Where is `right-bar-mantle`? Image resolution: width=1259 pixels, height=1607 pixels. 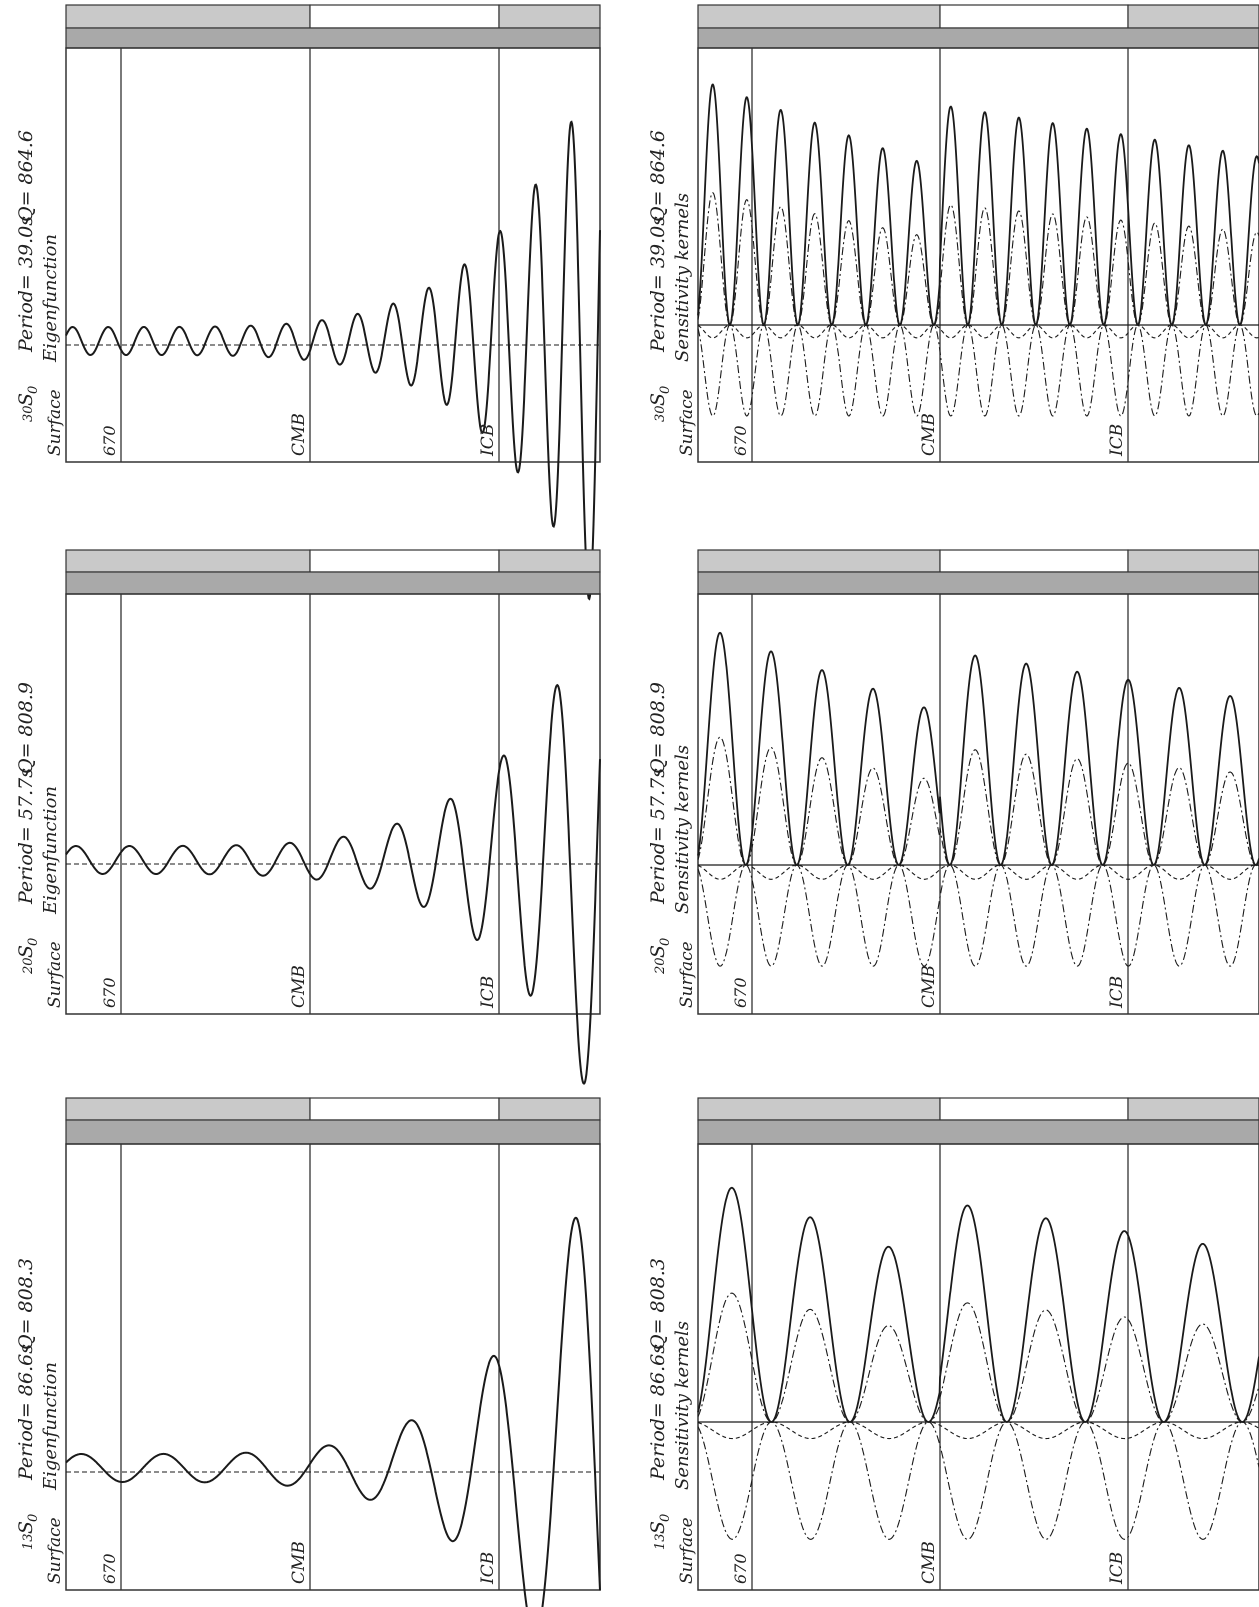
right-bar-mantle is located at coordinates (819, 1109).